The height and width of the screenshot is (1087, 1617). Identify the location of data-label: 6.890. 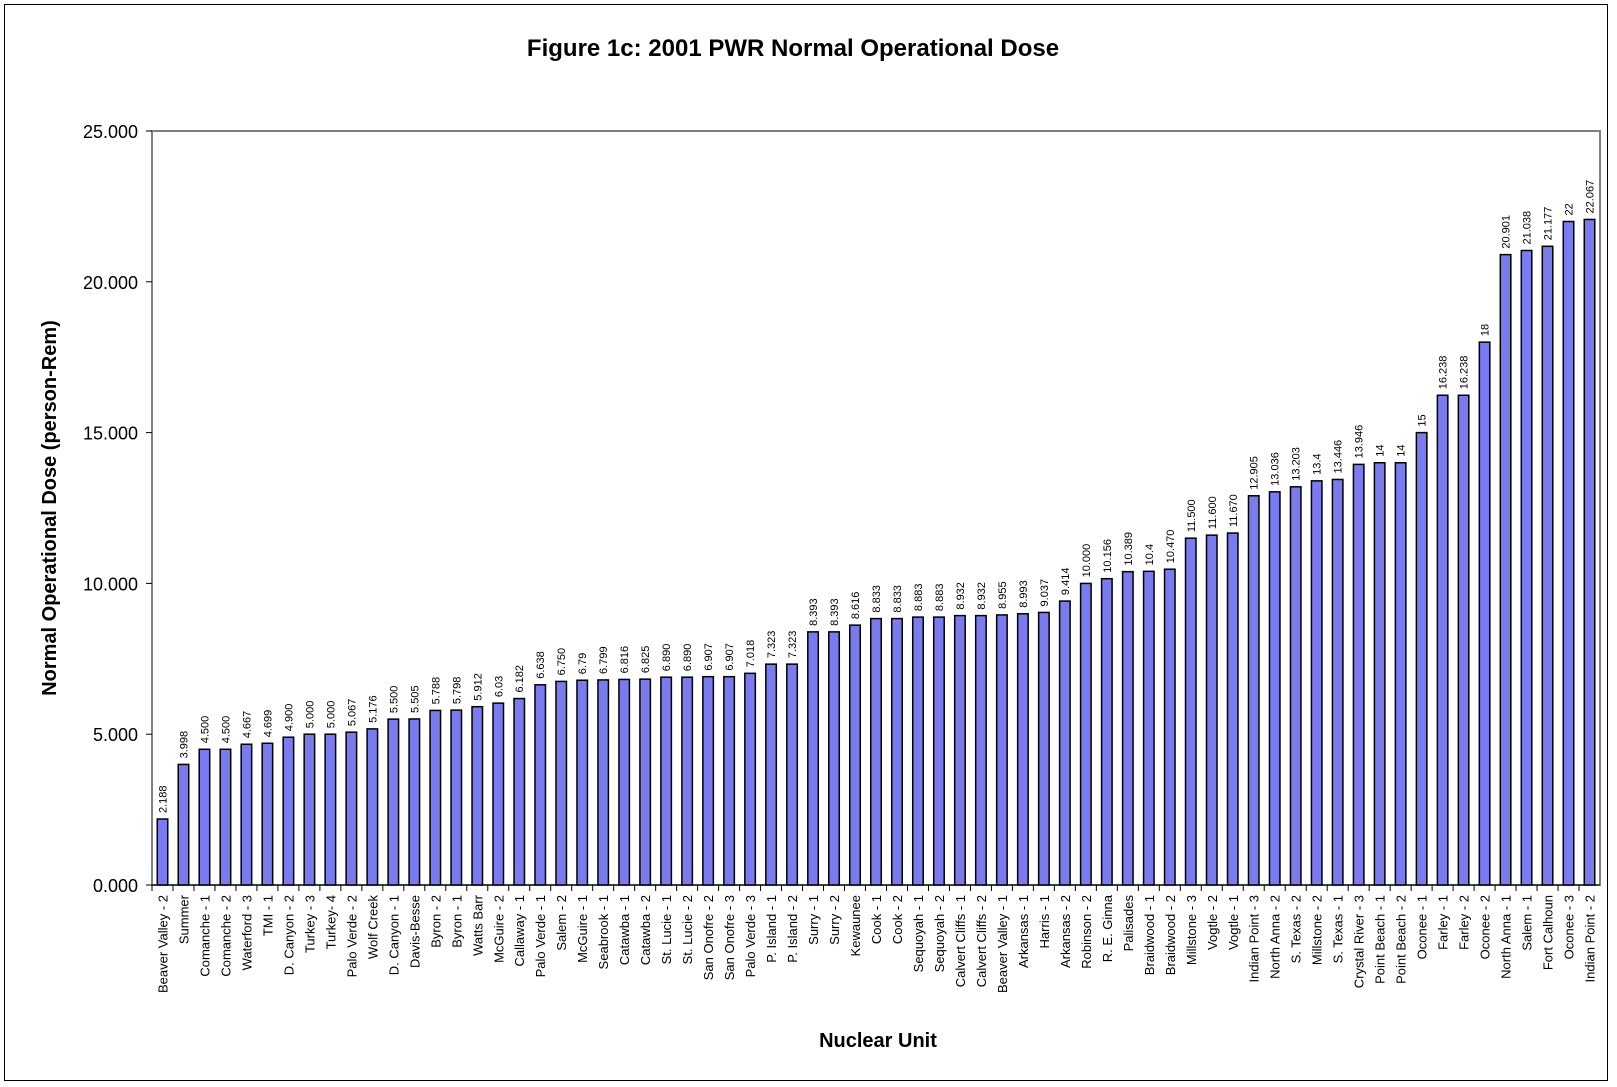
(688, 658).